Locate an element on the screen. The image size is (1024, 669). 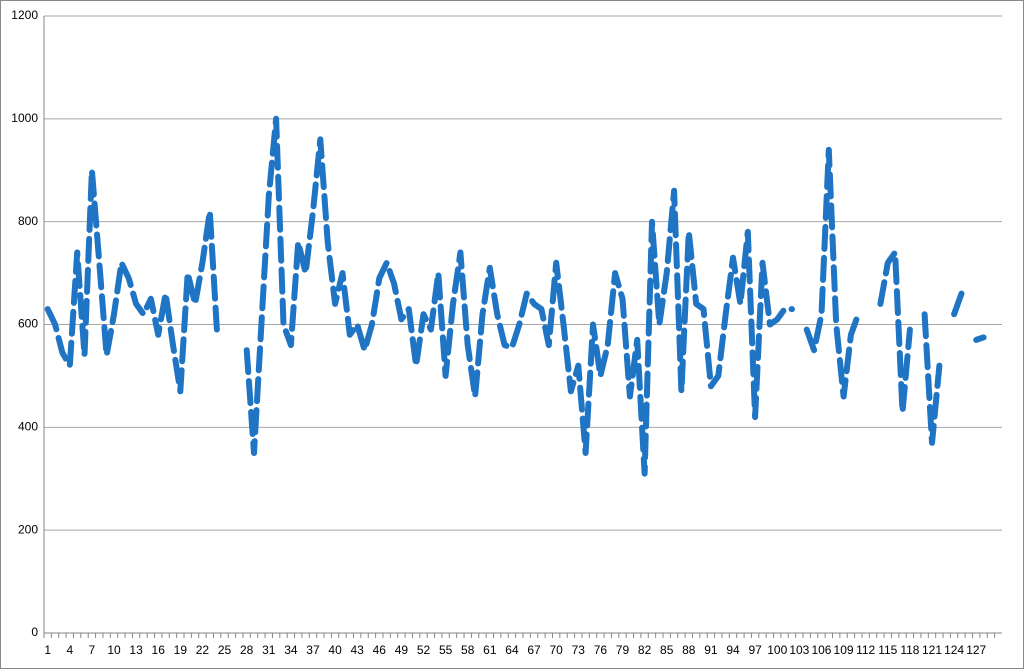
y-tick-label: 400 is located at coordinates (28, 427).